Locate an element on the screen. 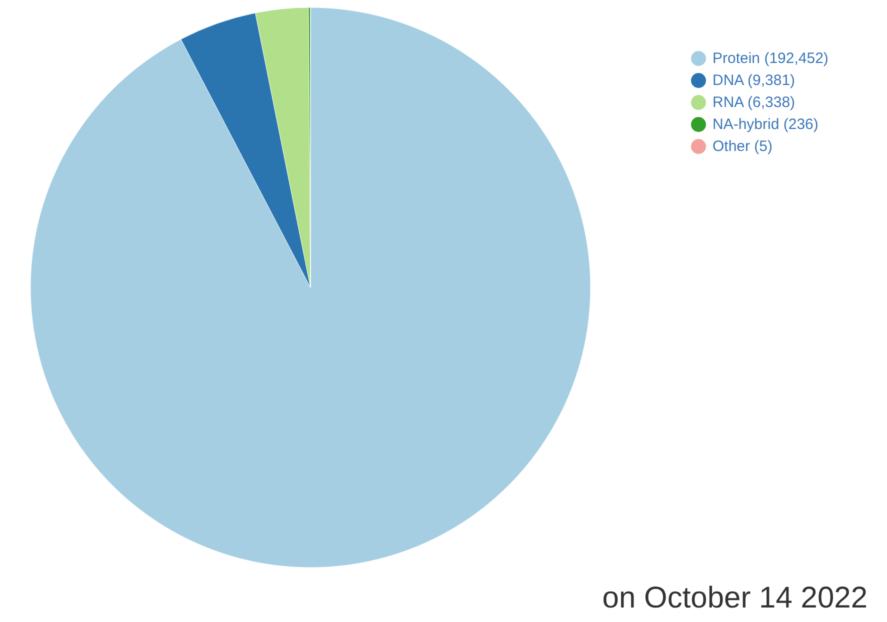  legend-label: RNA (6,338) is located at coordinates (754, 102).